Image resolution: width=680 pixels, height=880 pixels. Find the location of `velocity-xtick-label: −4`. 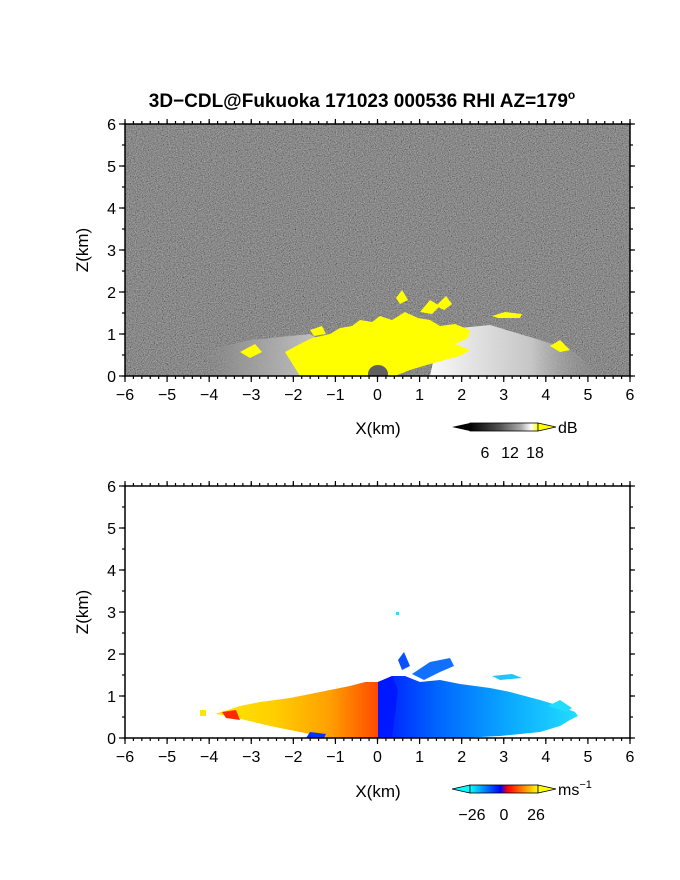

velocity-xtick-label: −4 is located at coordinates (209, 757).